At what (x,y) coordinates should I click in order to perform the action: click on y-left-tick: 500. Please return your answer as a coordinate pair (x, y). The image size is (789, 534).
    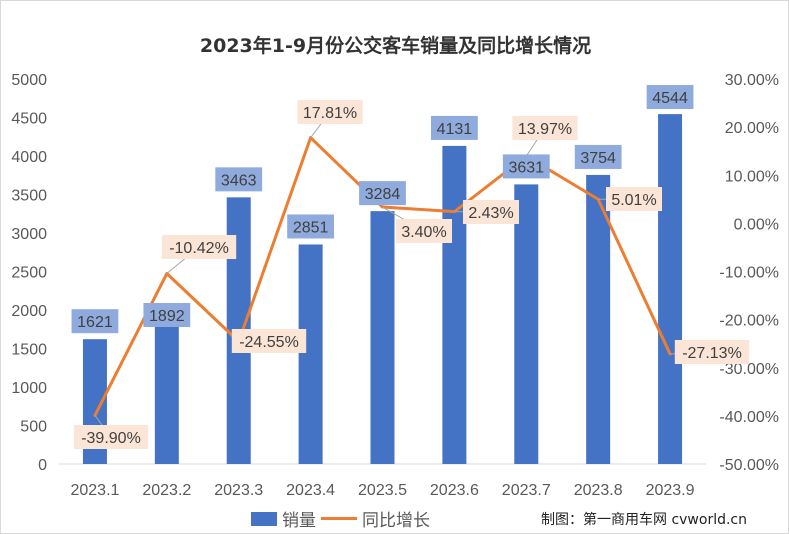
    Looking at the image, I should click on (33, 427).